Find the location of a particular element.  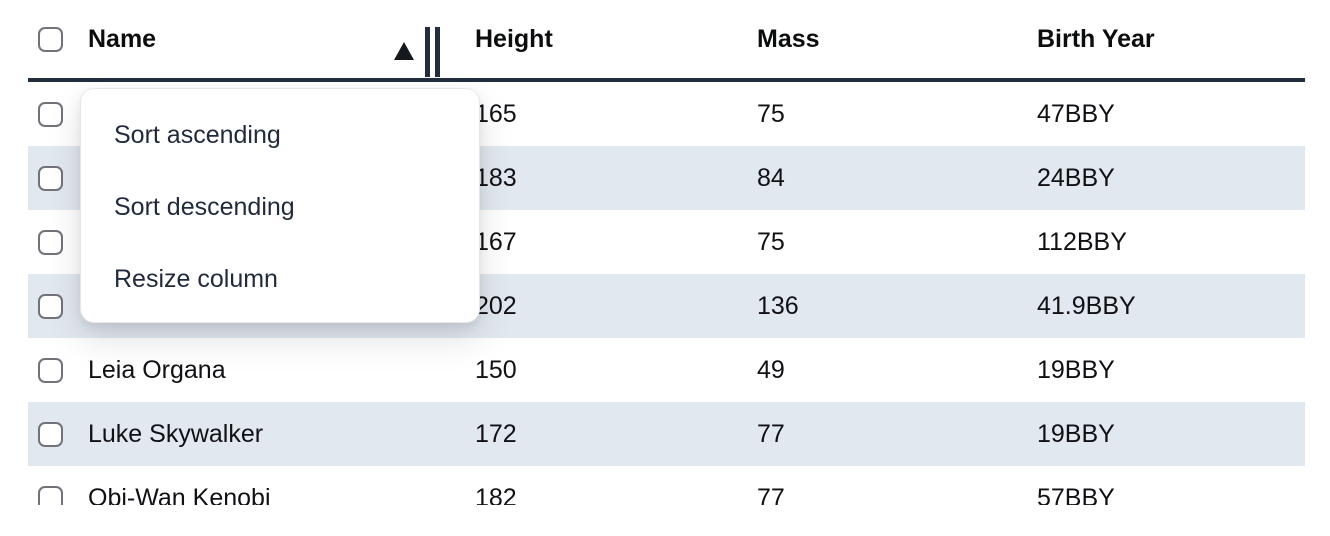

column-header-name-inner: Name is located at coordinates (281, 39).